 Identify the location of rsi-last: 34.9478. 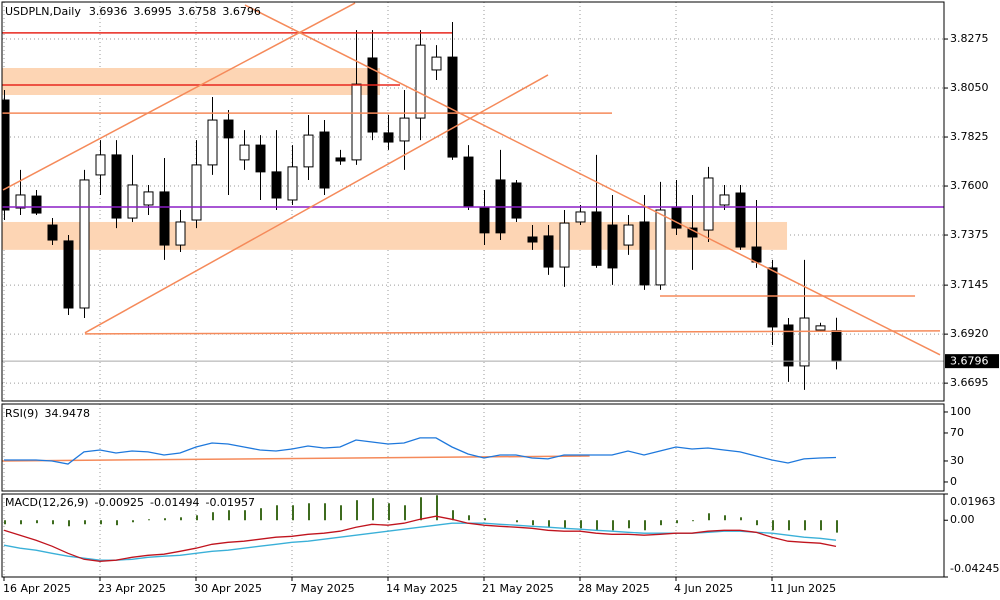
(67, 413).